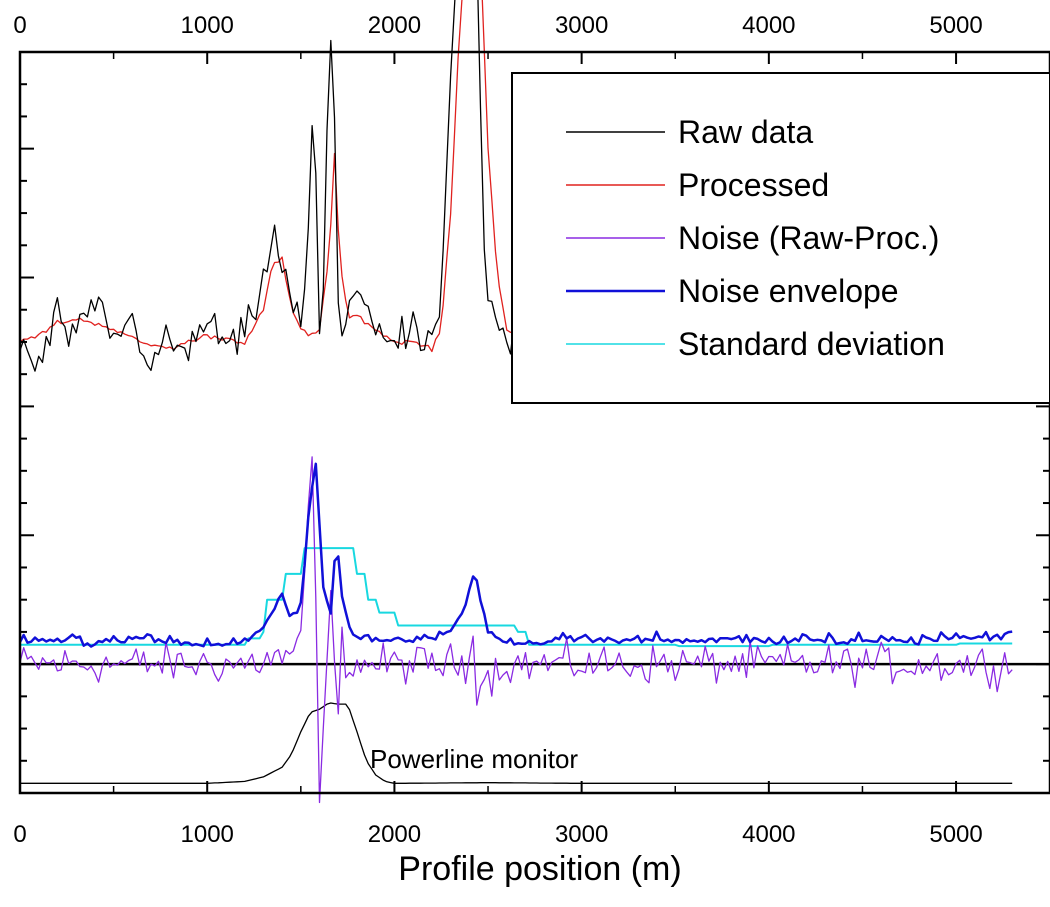  I want to click on x-tick-label-bottom: 4000, so click(768, 834).